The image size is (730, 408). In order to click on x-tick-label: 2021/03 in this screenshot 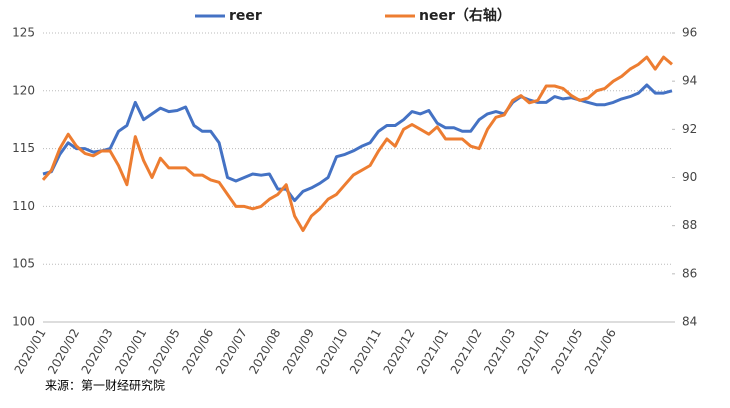, I will do `click(499, 351)`.